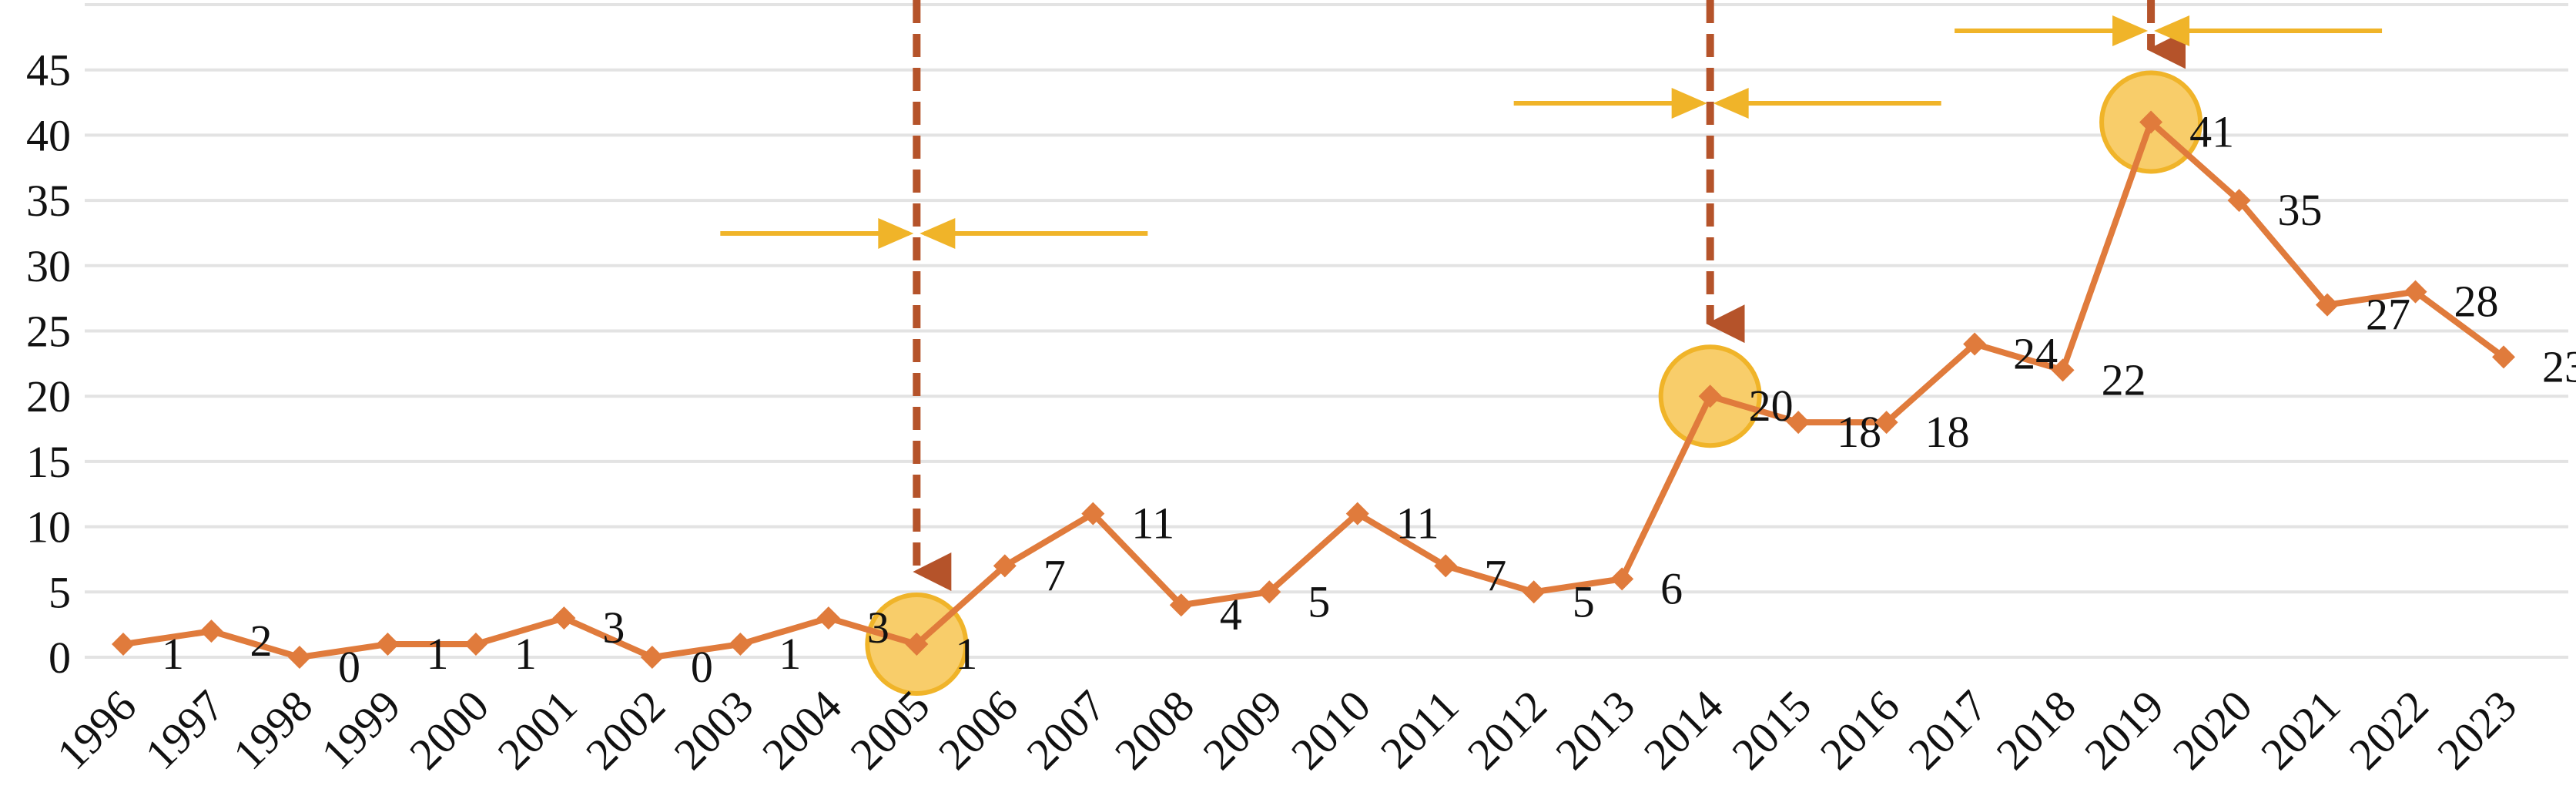  Describe the element at coordinates (1231, 614) in the screenshot. I see `data-label: 4` at that location.